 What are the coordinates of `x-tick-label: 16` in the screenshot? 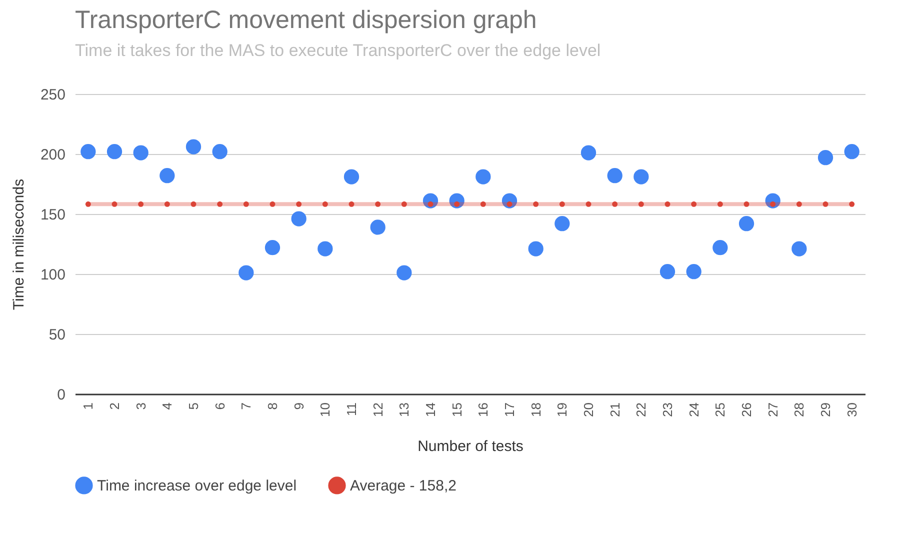 It's located at (483, 409).